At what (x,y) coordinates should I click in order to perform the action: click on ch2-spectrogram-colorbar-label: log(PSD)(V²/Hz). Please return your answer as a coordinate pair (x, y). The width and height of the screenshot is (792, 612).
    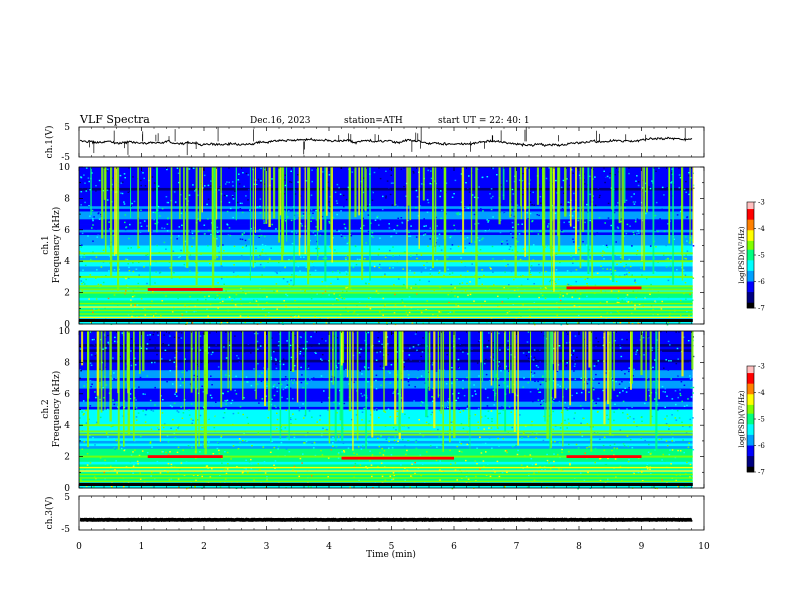
    Looking at the image, I should click on (742, 418).